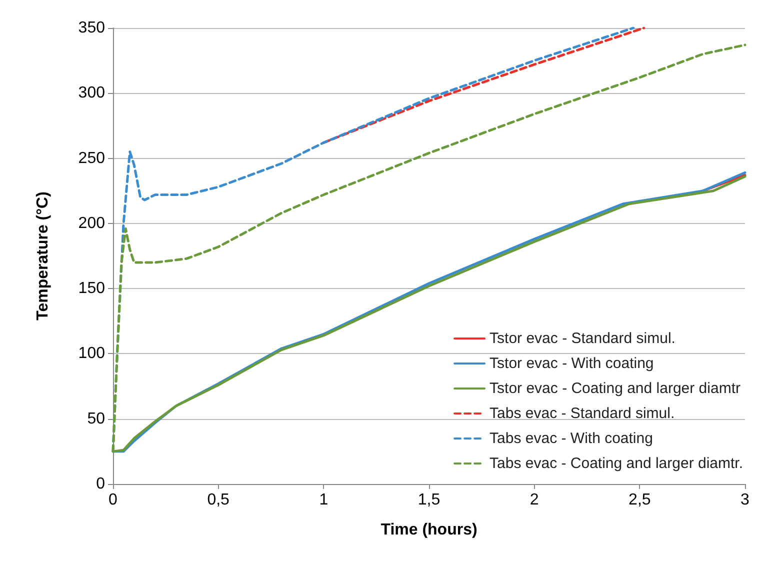  Describe the element at coordinates (323, 500) in the screenshot. I see `x-tick-label: 1` at that location.